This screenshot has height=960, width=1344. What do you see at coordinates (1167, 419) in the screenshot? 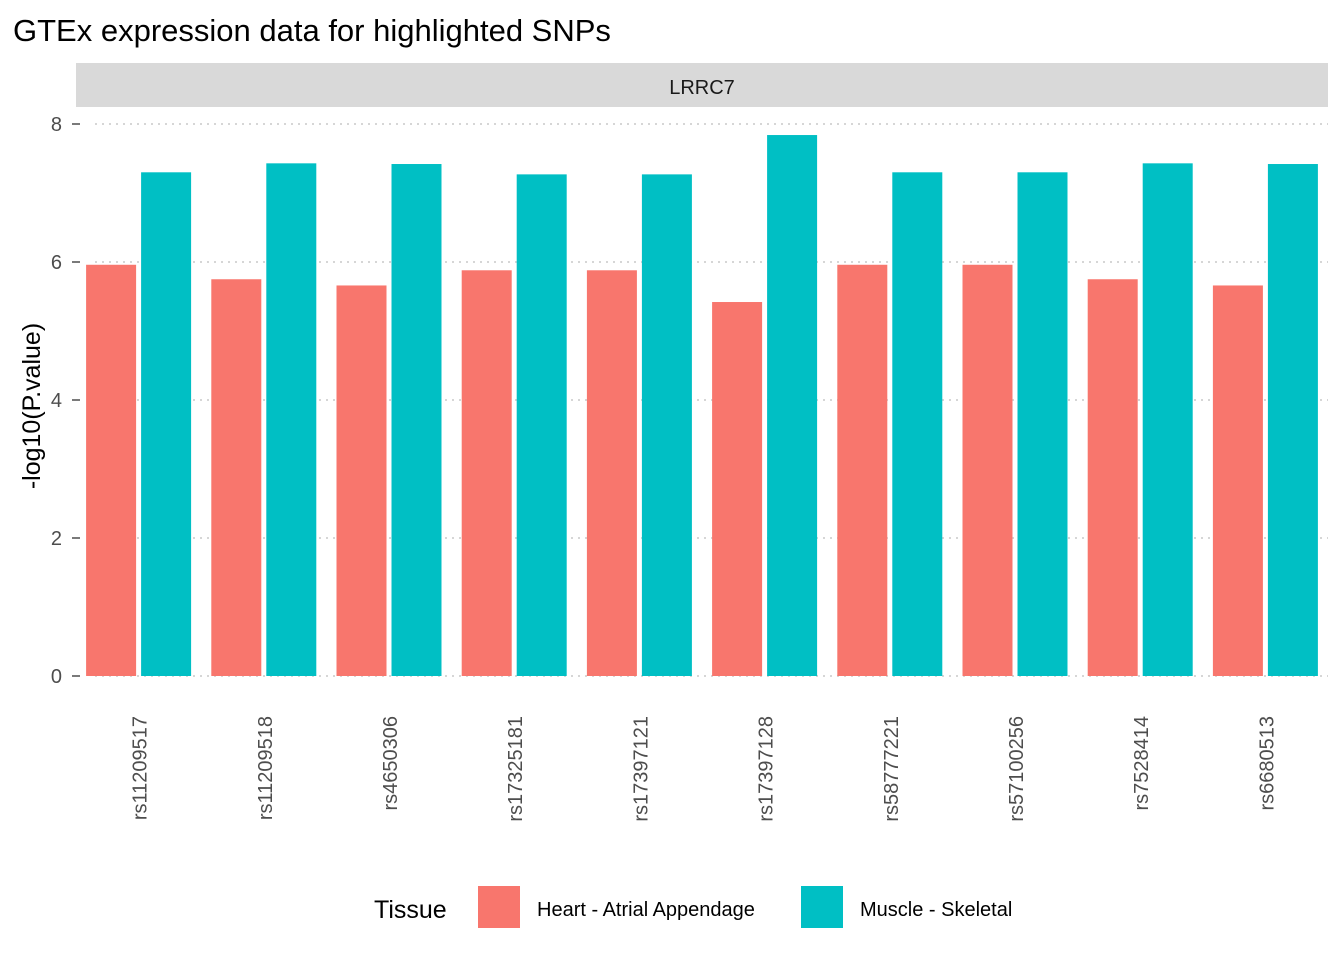
I see `bar-rs7528414-muscle` at bounding box center [1167, 419].